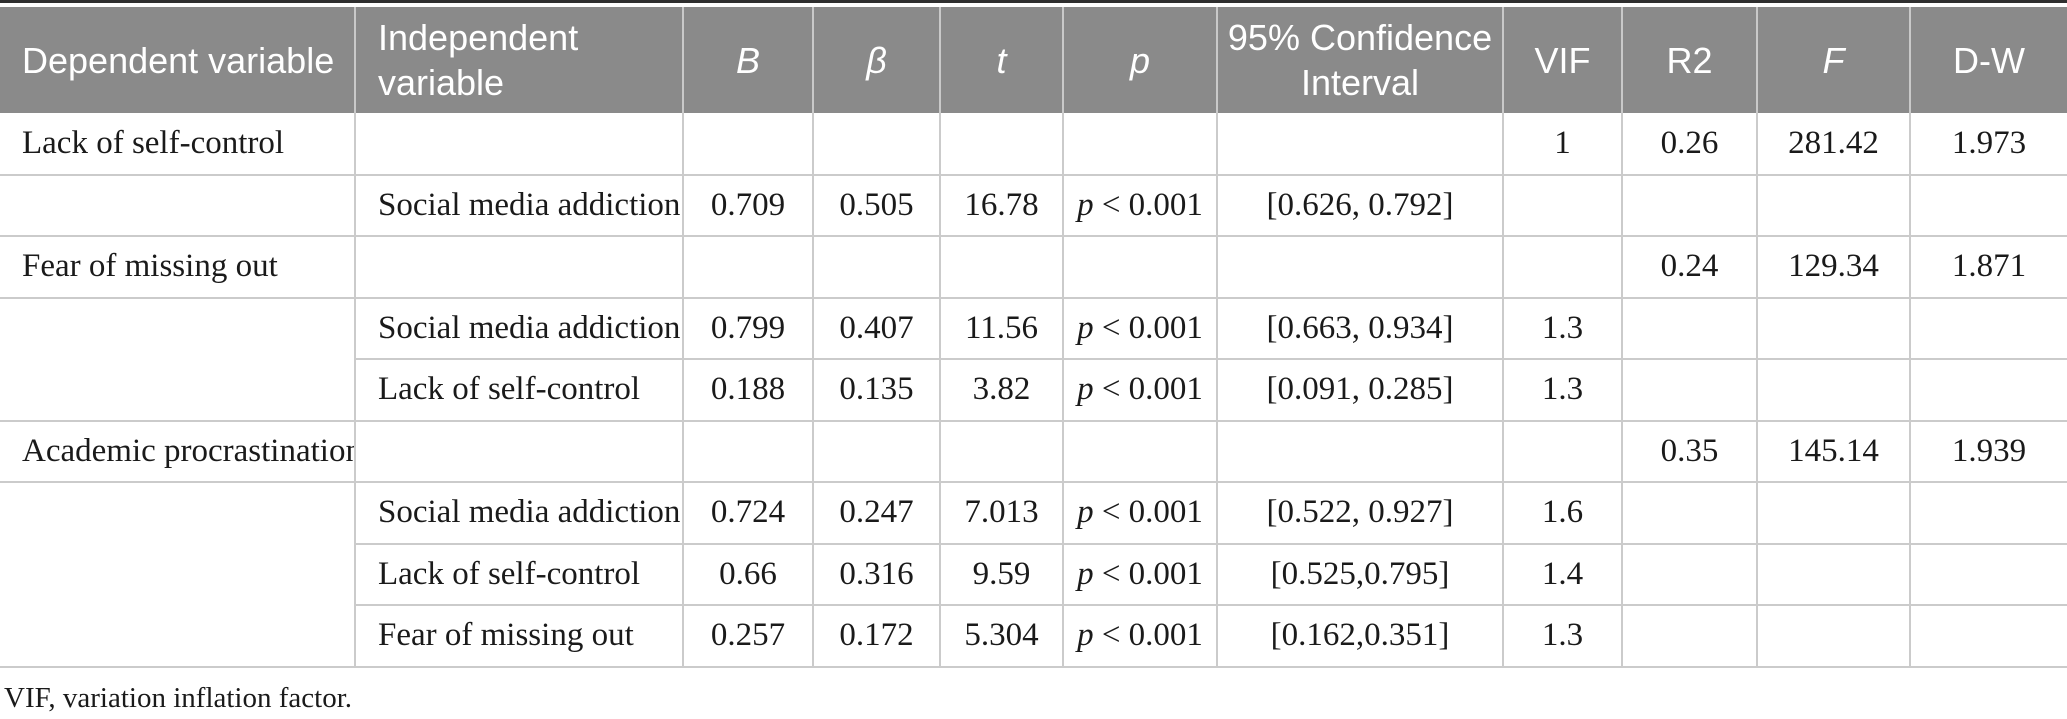 The image size is (2067, 719). What do you see at coordinates (519, 636) in the screenshot?
I see `ind-cell: Fear of missing out` at bounding box center [519, 636].